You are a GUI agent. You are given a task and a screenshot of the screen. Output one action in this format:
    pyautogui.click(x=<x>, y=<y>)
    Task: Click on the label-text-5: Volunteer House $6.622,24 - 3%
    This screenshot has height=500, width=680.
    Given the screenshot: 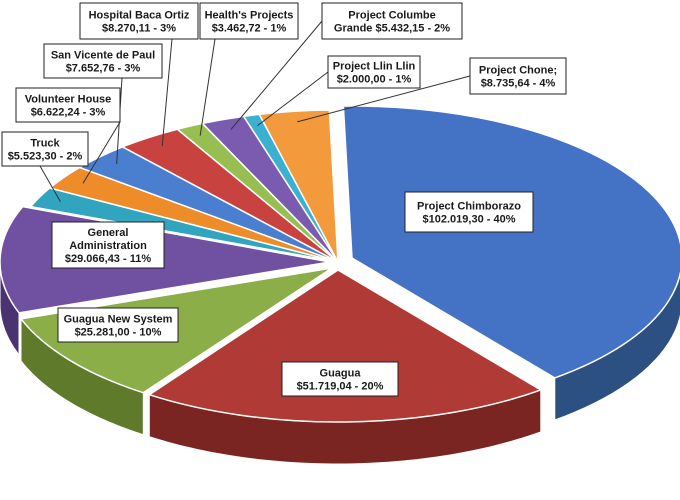 What is the action you would take?
    pyautogui.click(x=68, y=106)
    